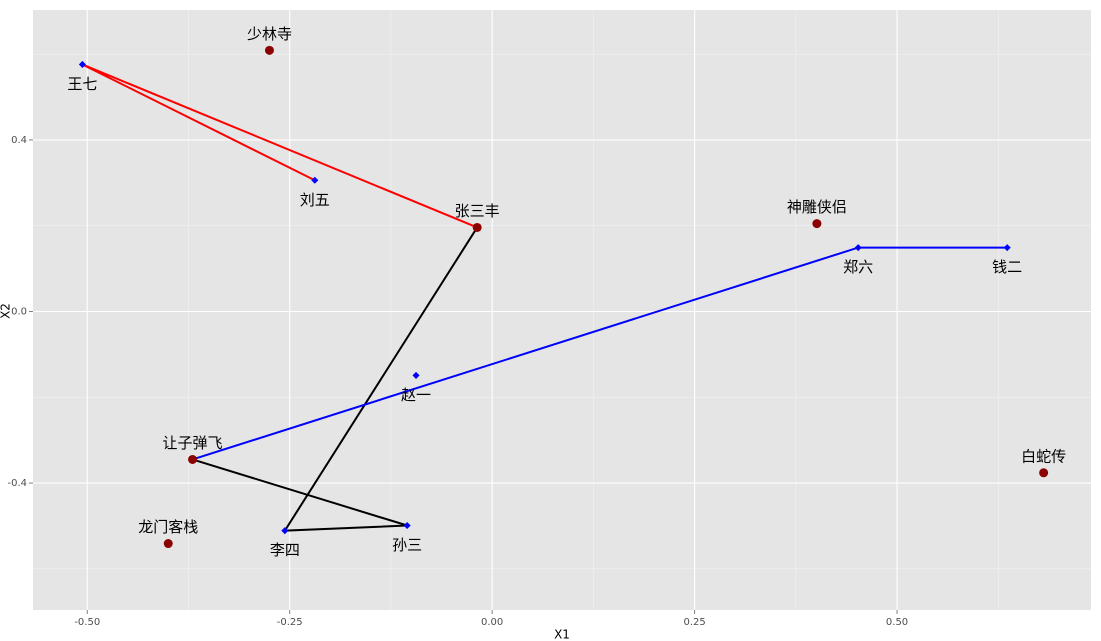  What do you see at coordinates (168, 527) in the screenshot?
I see `point-label: 龙门客栈` at bounding box center [168, 527].